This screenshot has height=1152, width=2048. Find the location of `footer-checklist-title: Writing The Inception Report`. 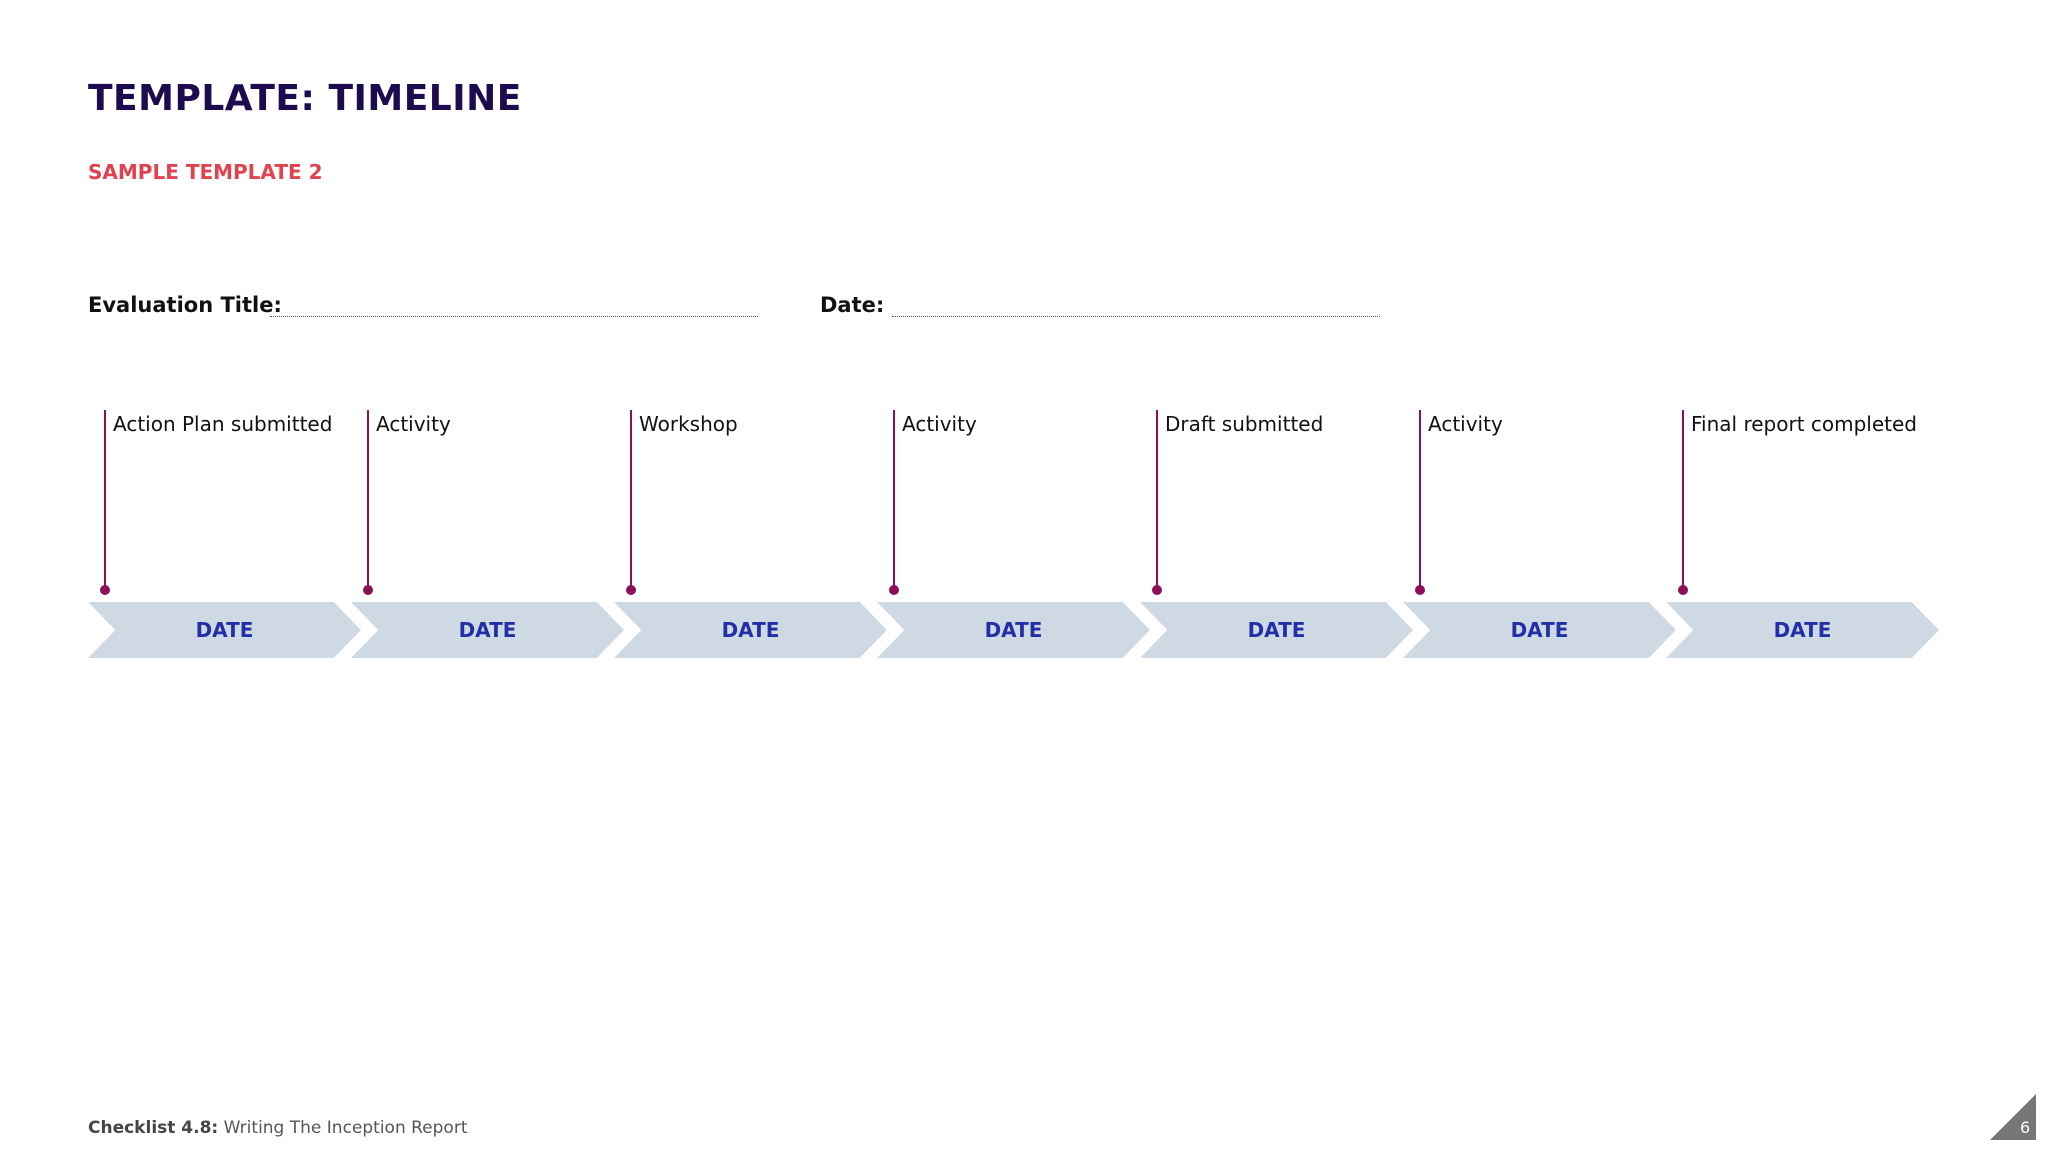

footer-checklist-title: Writing The Inception Report is located at coordinates (345, 1128).